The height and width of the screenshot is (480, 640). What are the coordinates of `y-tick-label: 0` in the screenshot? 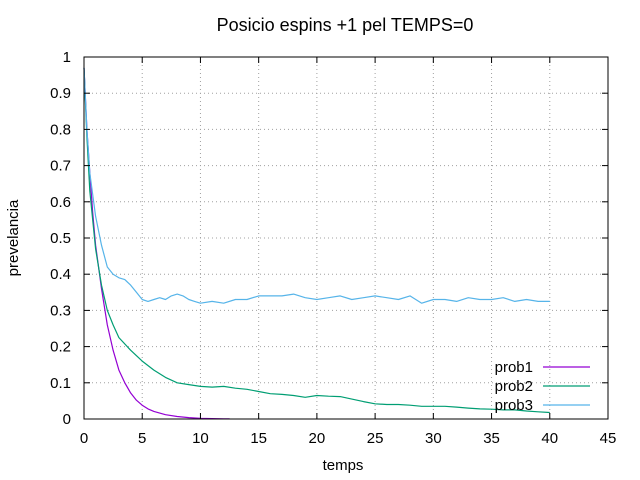 It's located at (67, 419).